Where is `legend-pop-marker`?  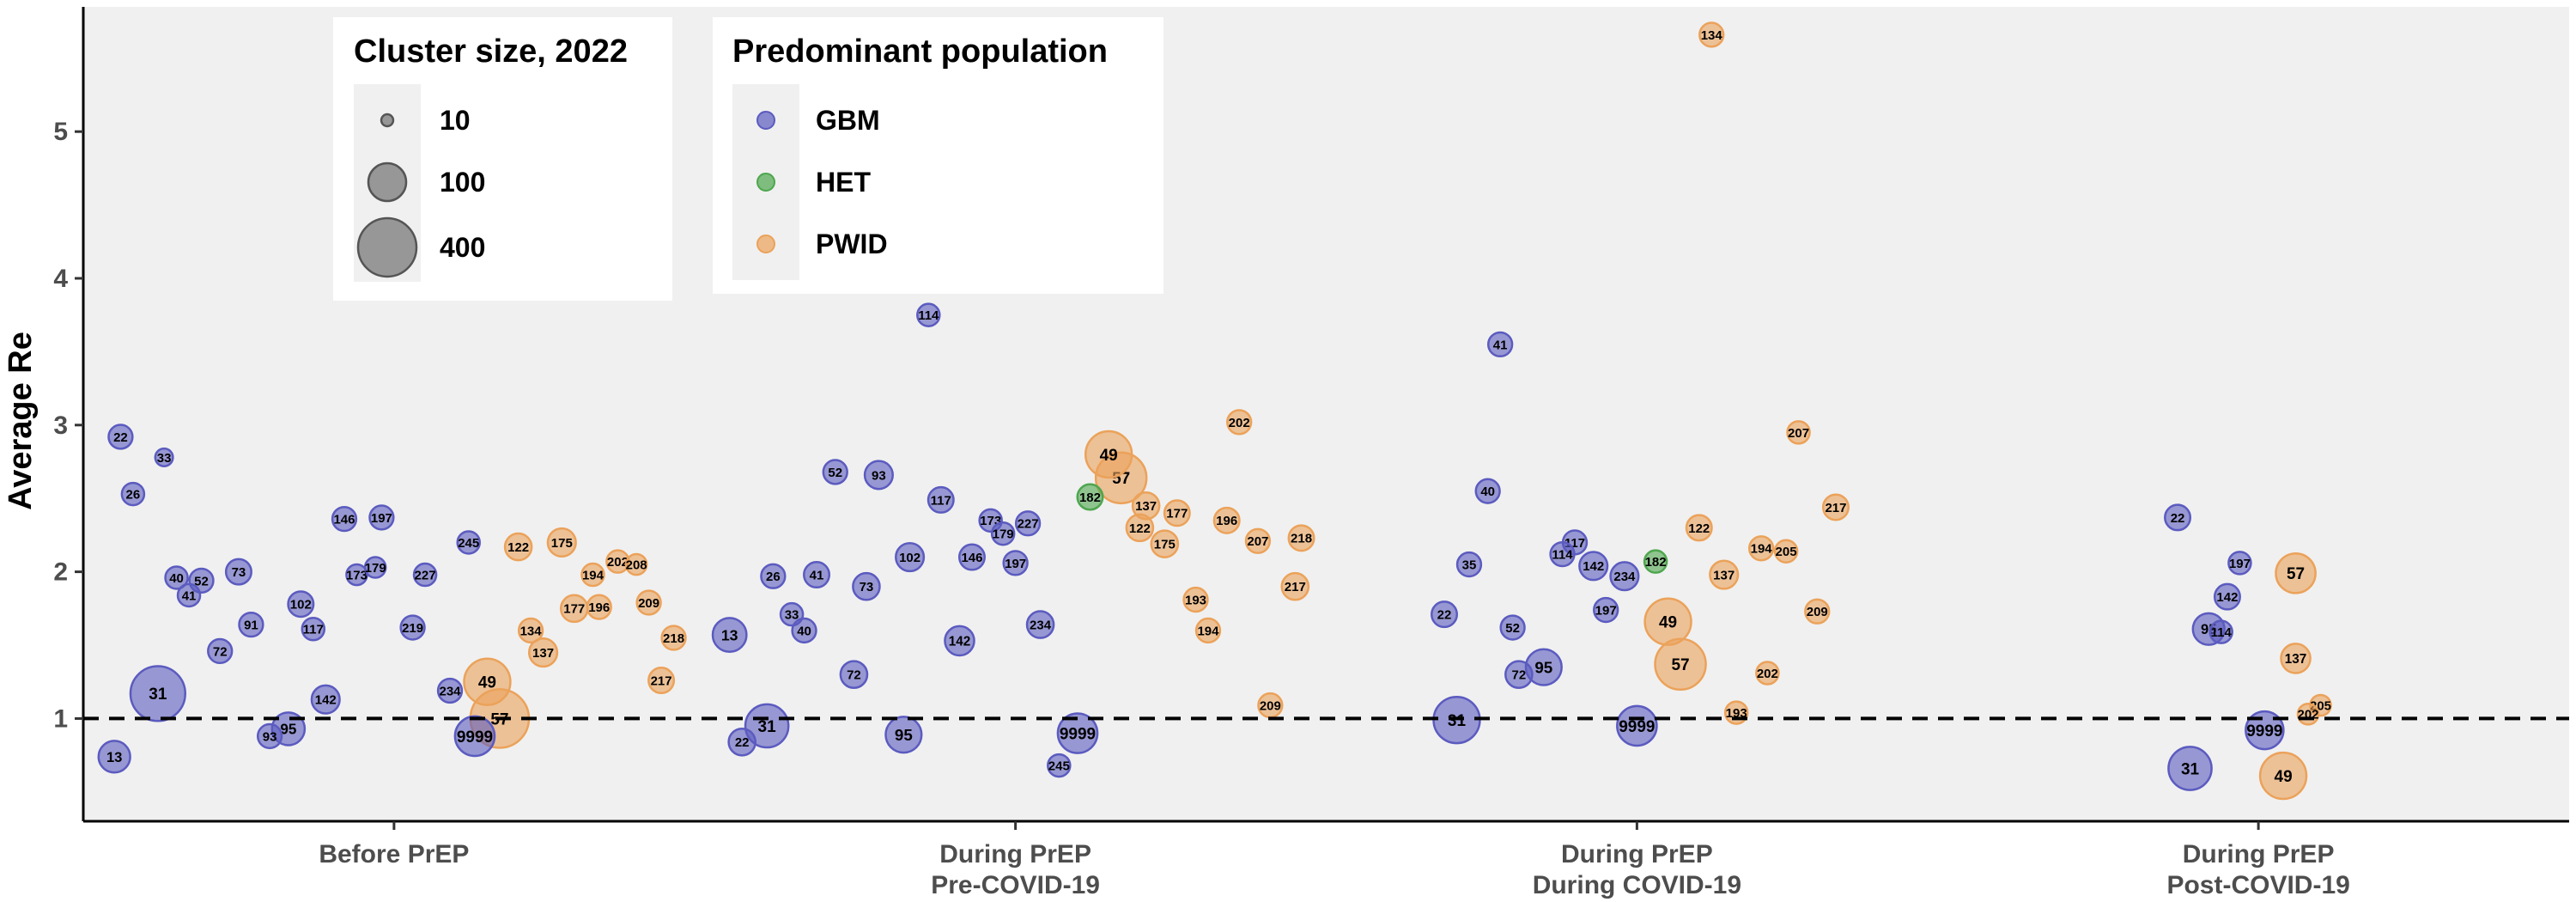
legend-pop-marker is located at coordinates (766, 121).